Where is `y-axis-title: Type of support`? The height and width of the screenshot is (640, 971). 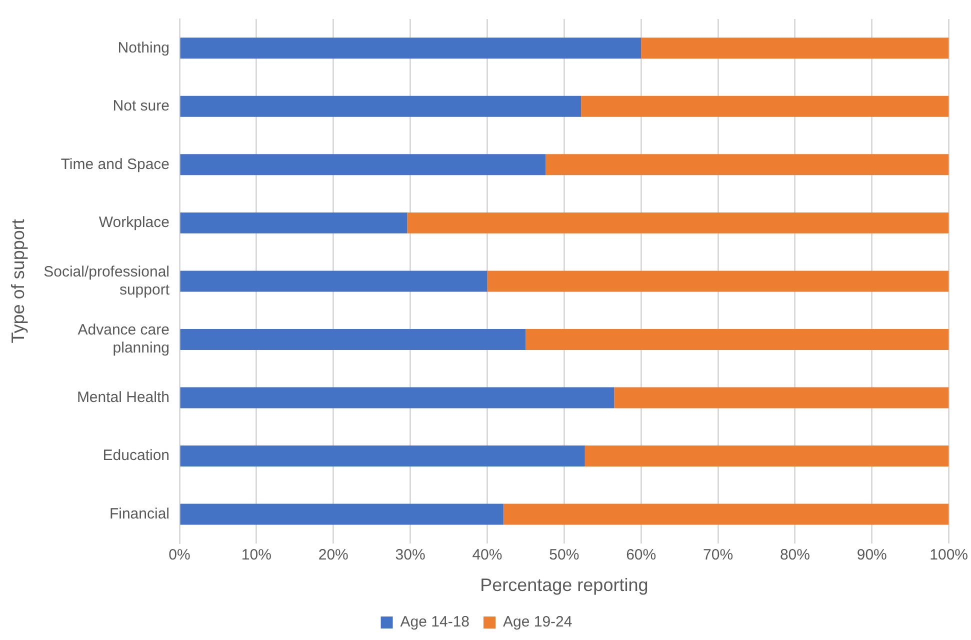
y-axis-title: Type of support is located at coordinates (18, 281).